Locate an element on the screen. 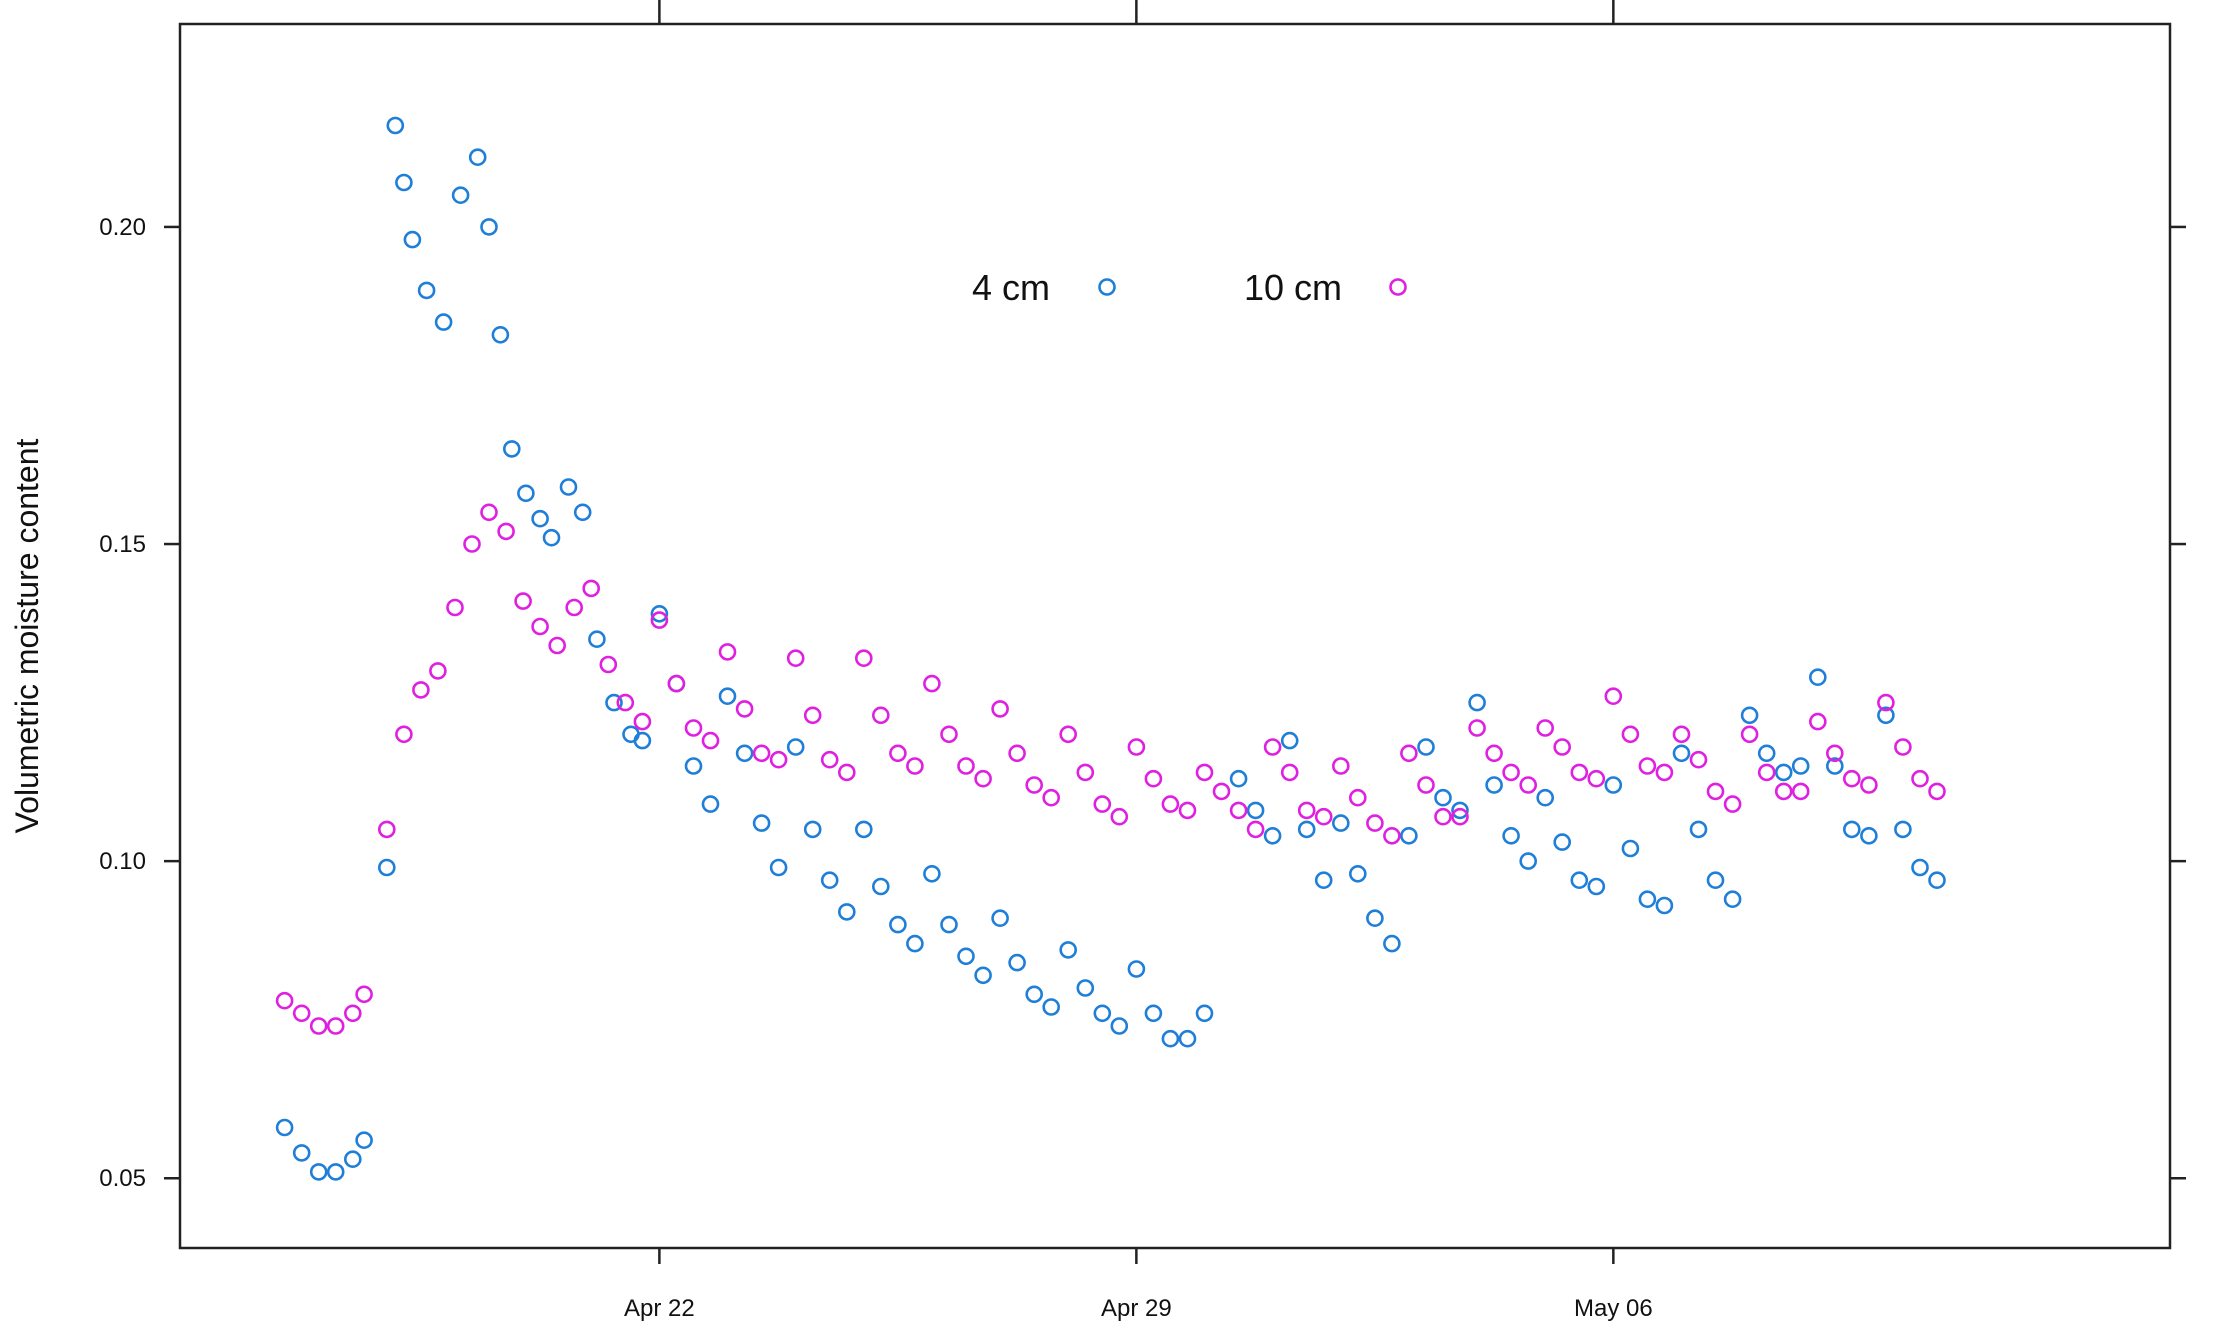 The width and height of the screenshot is (2217, 1342). legend-label-4cm: 4 cm is located at coordinates (1011, 287).